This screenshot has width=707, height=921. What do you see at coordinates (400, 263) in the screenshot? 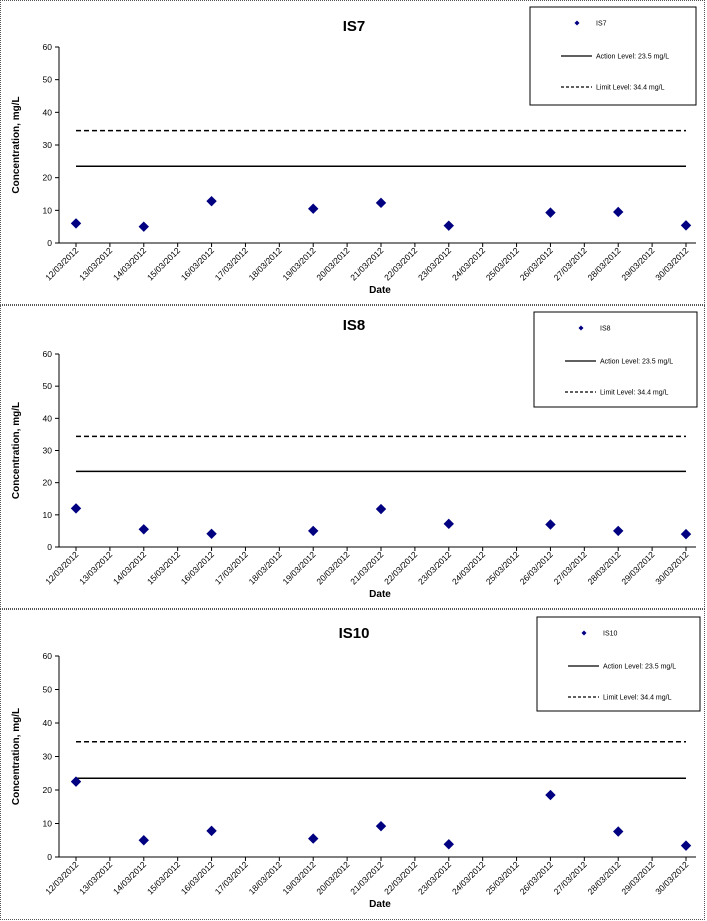
I see `x-tick-label: 22/03/2012` at bounding box center [400, 263].